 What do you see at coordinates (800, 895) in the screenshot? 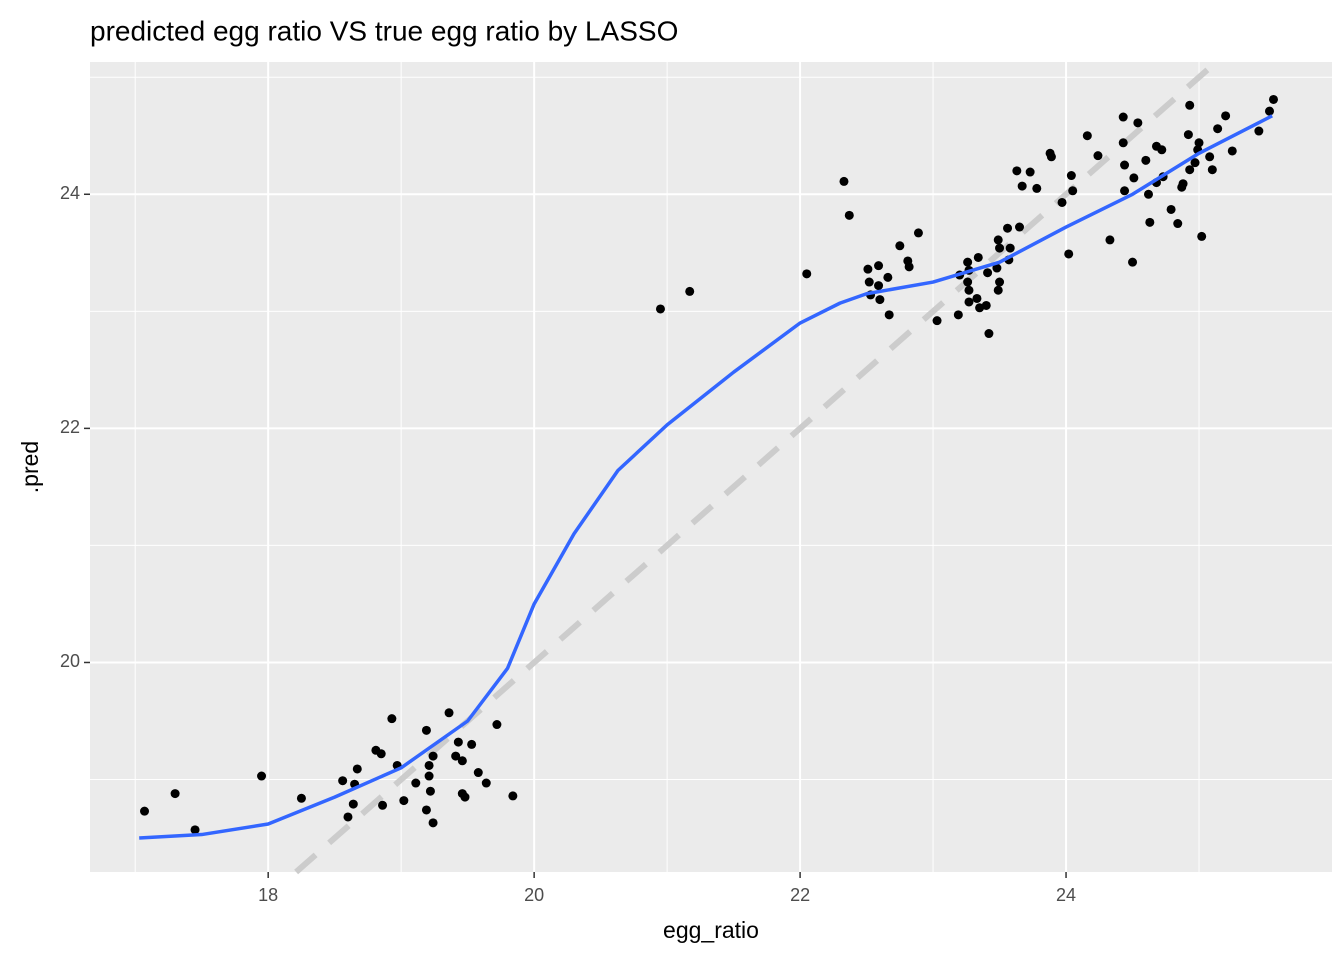
I see `x-tick-label: 22` at bounding box center [800, 895].